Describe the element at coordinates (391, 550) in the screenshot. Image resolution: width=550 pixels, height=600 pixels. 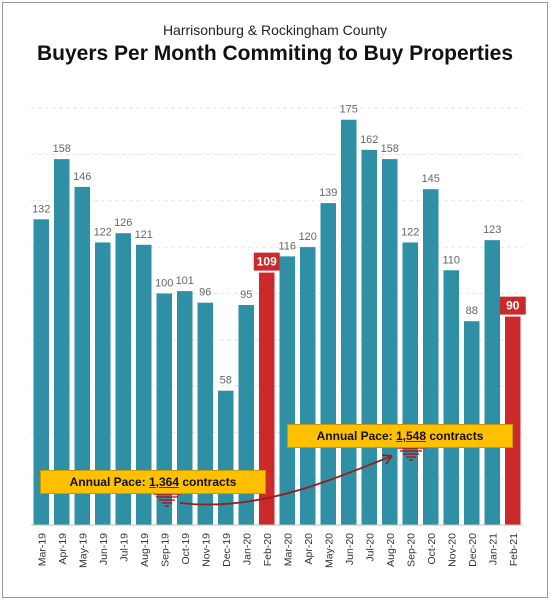
I see `x-tick-label: Aug-20` at that location.